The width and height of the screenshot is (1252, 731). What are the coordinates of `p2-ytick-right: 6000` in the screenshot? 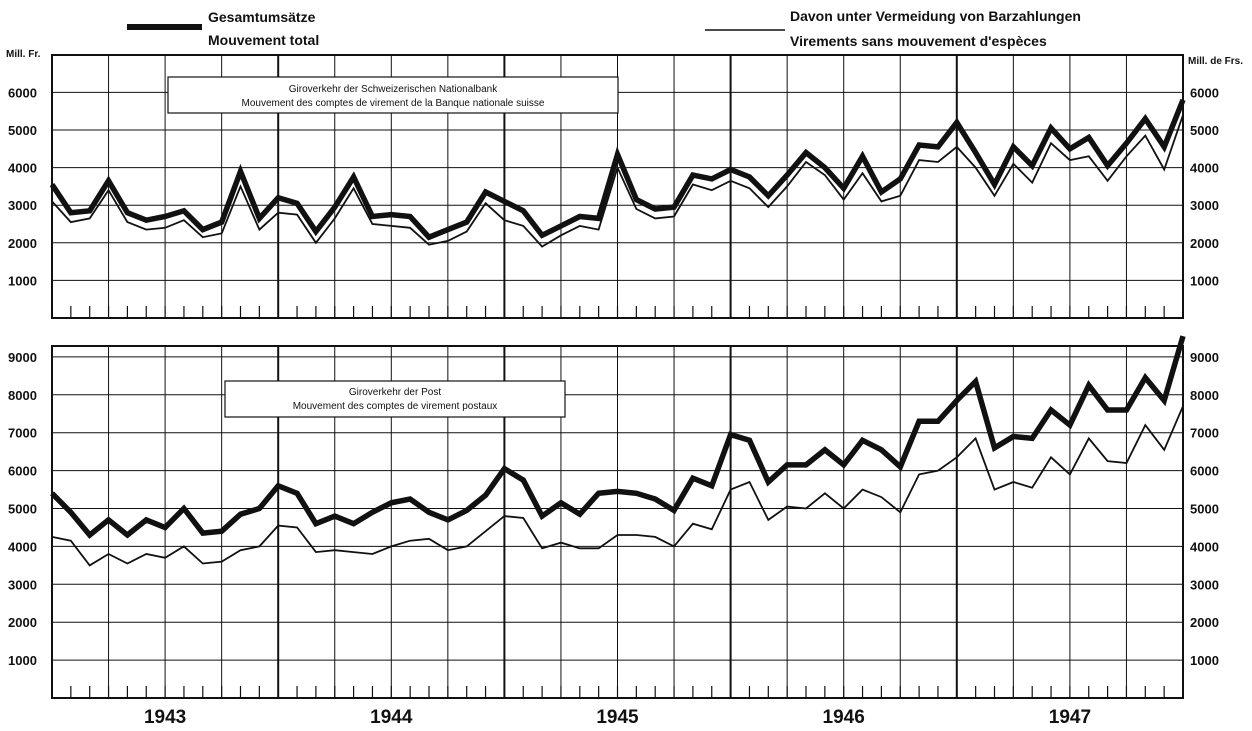 It's located at (1204, 471).